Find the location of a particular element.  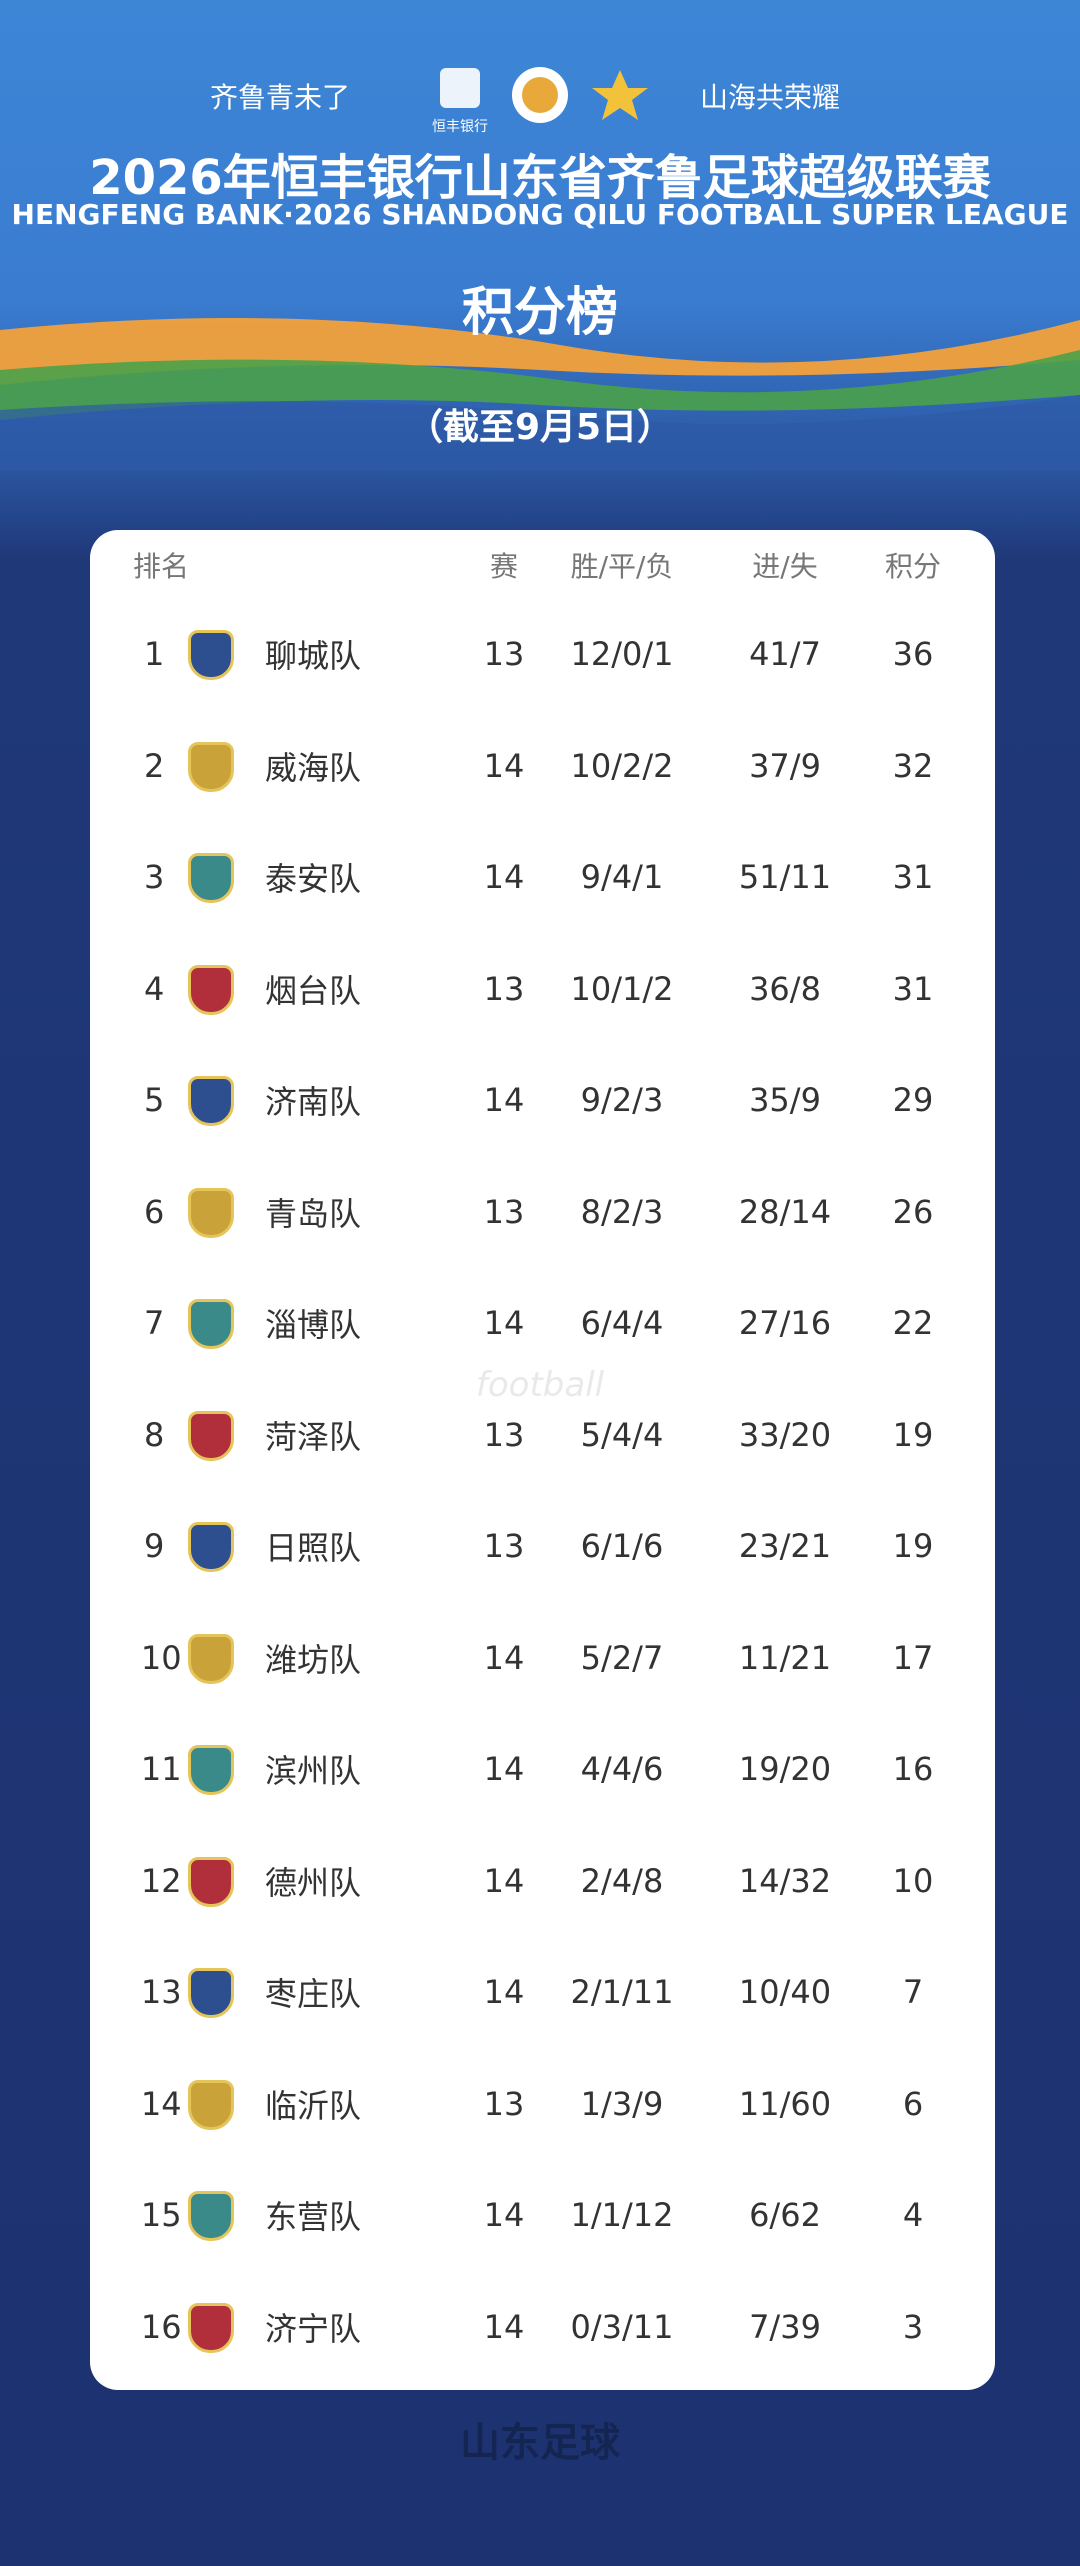

title: 2026年恒丰银行山东省齐鲁足球超级联赛 is located at coordinates (540, 178).